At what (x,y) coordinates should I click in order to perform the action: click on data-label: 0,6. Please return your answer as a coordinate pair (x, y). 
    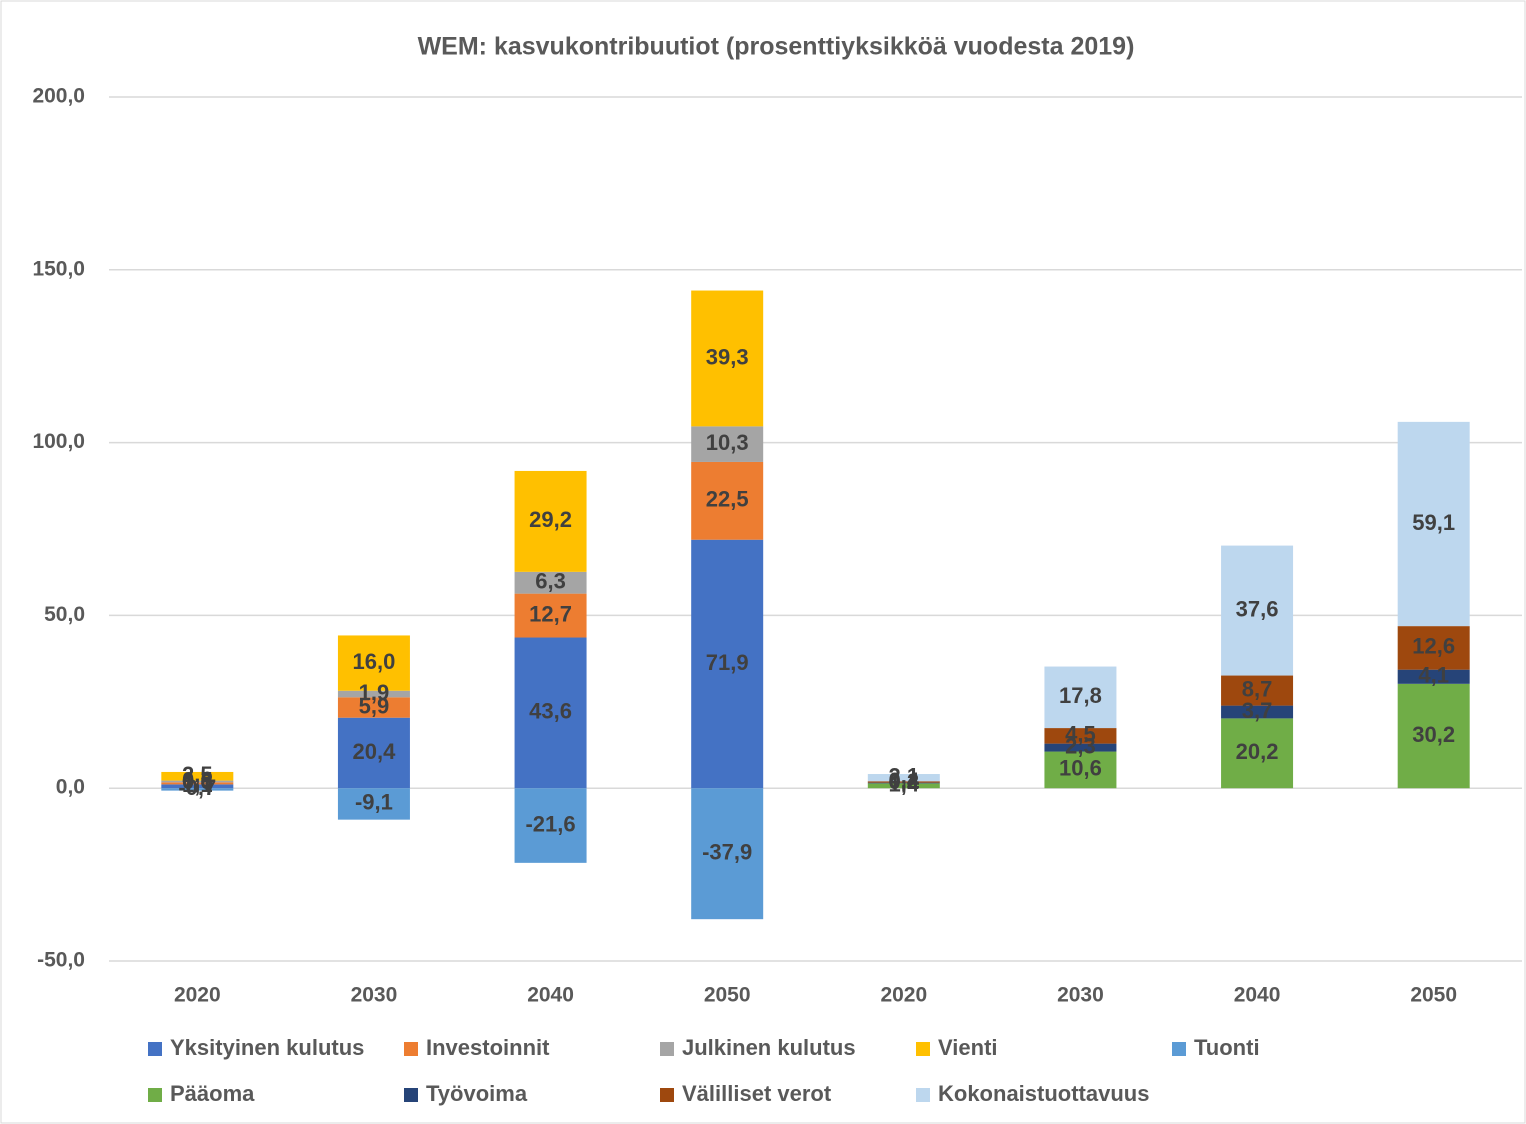
    Looking at the image, I should click on (197, 781).